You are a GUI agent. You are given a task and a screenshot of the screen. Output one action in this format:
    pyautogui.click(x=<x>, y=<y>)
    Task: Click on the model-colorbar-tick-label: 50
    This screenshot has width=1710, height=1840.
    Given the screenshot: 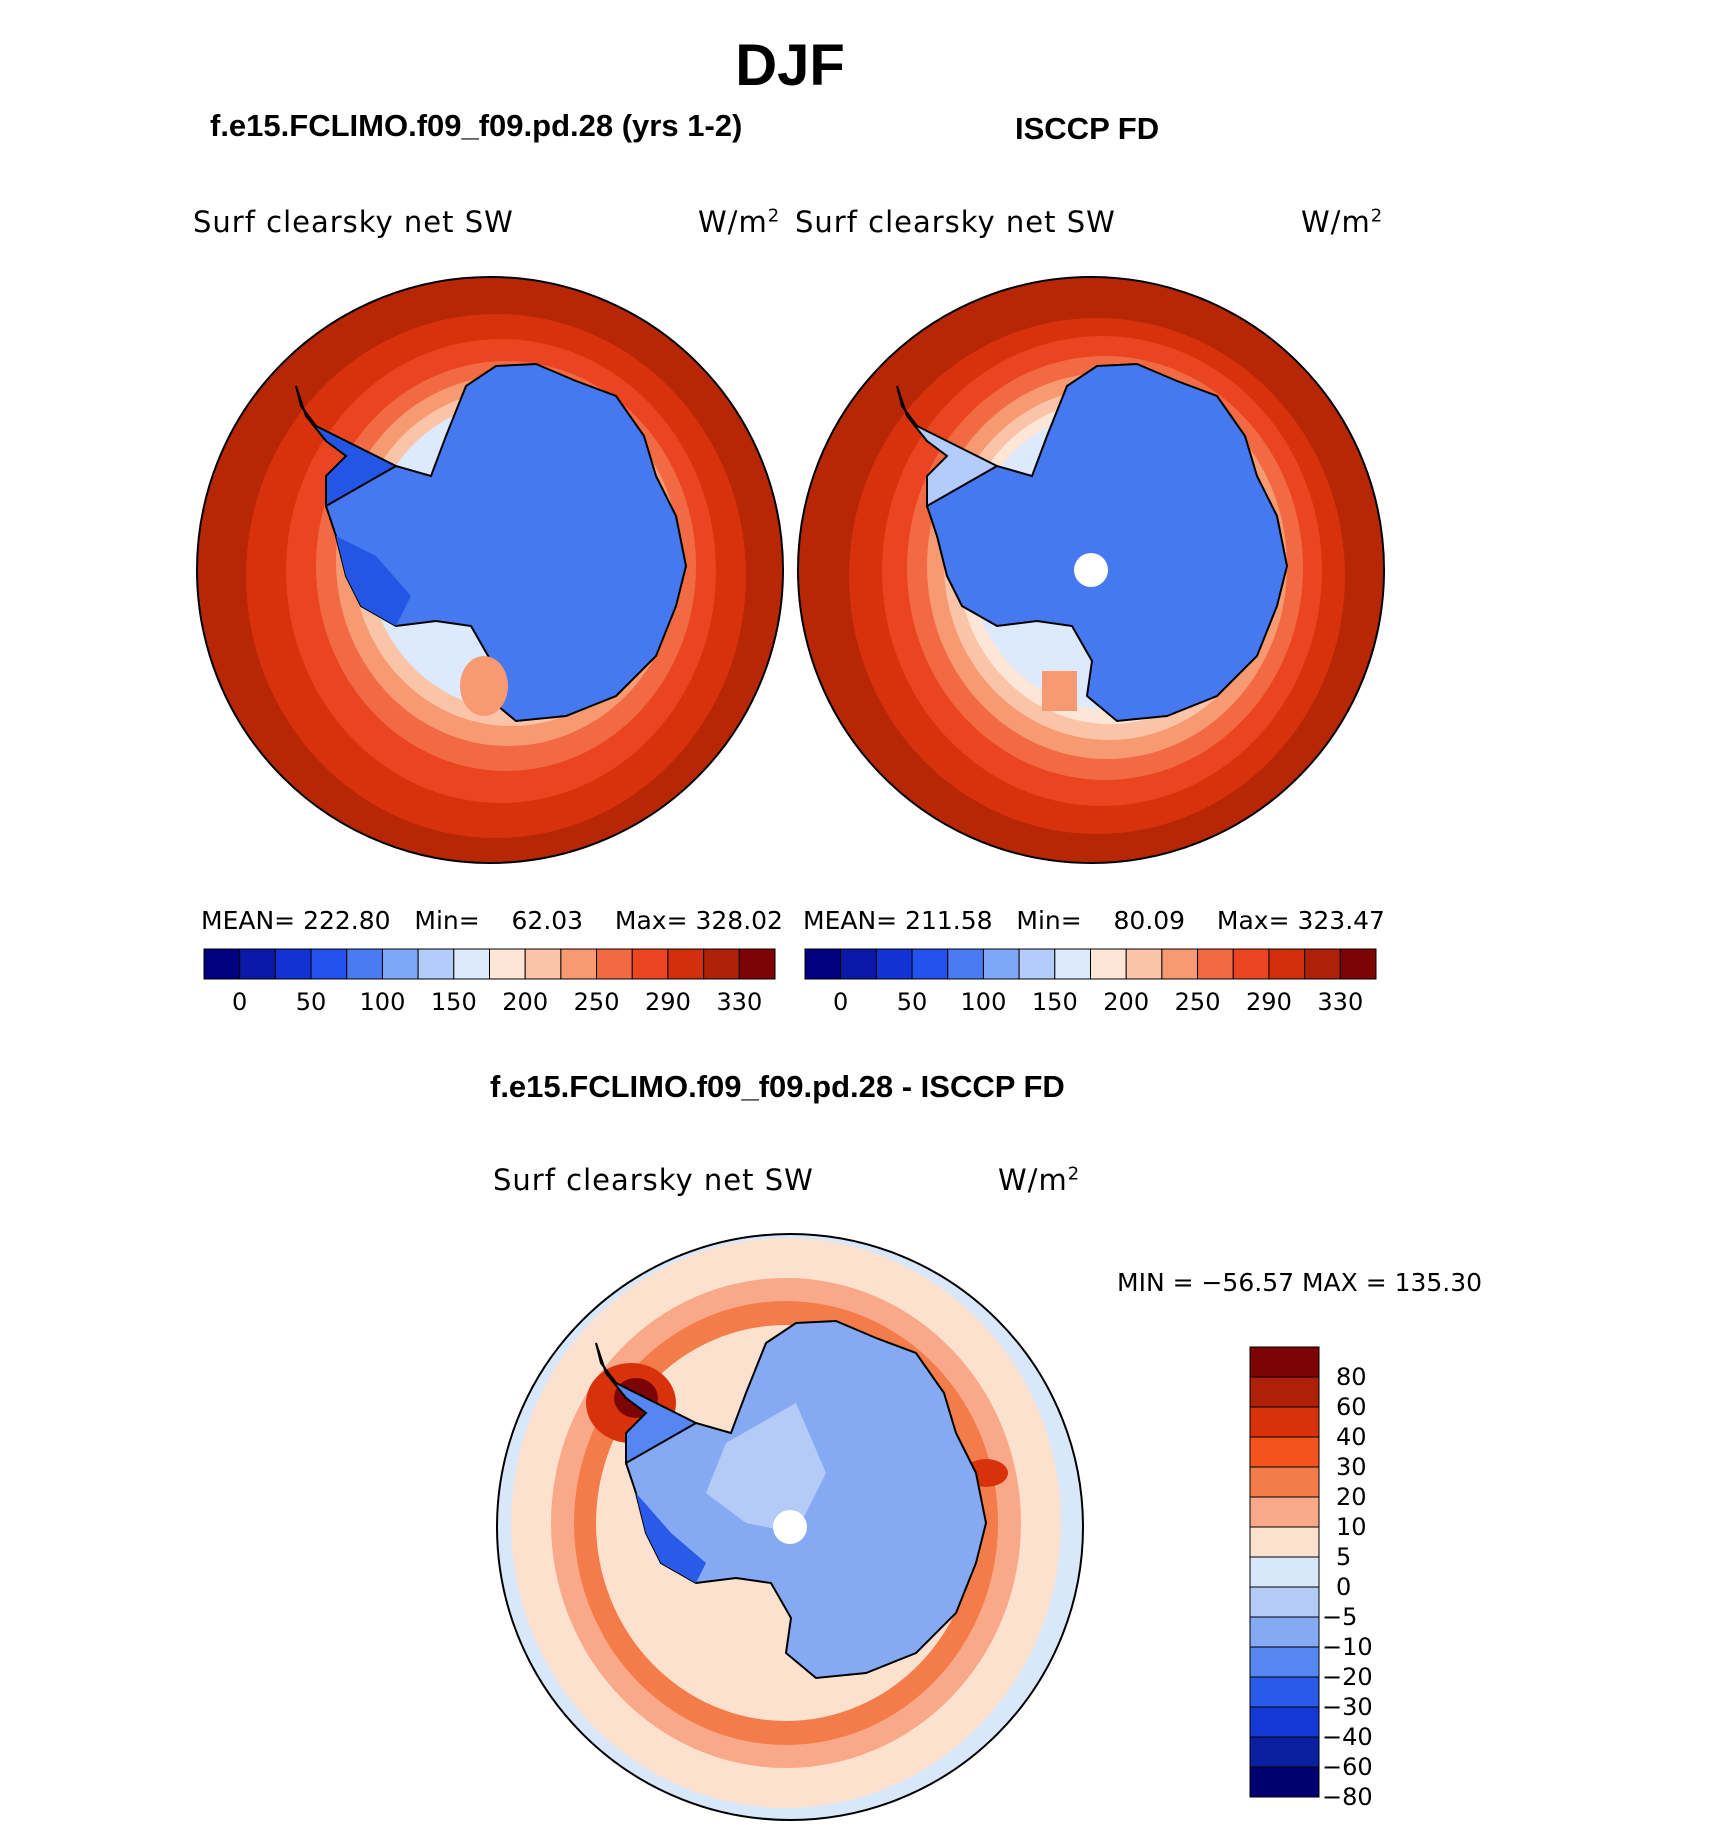 What is the action you would take?
    pyautogui.click(x=311, y=1002)
    